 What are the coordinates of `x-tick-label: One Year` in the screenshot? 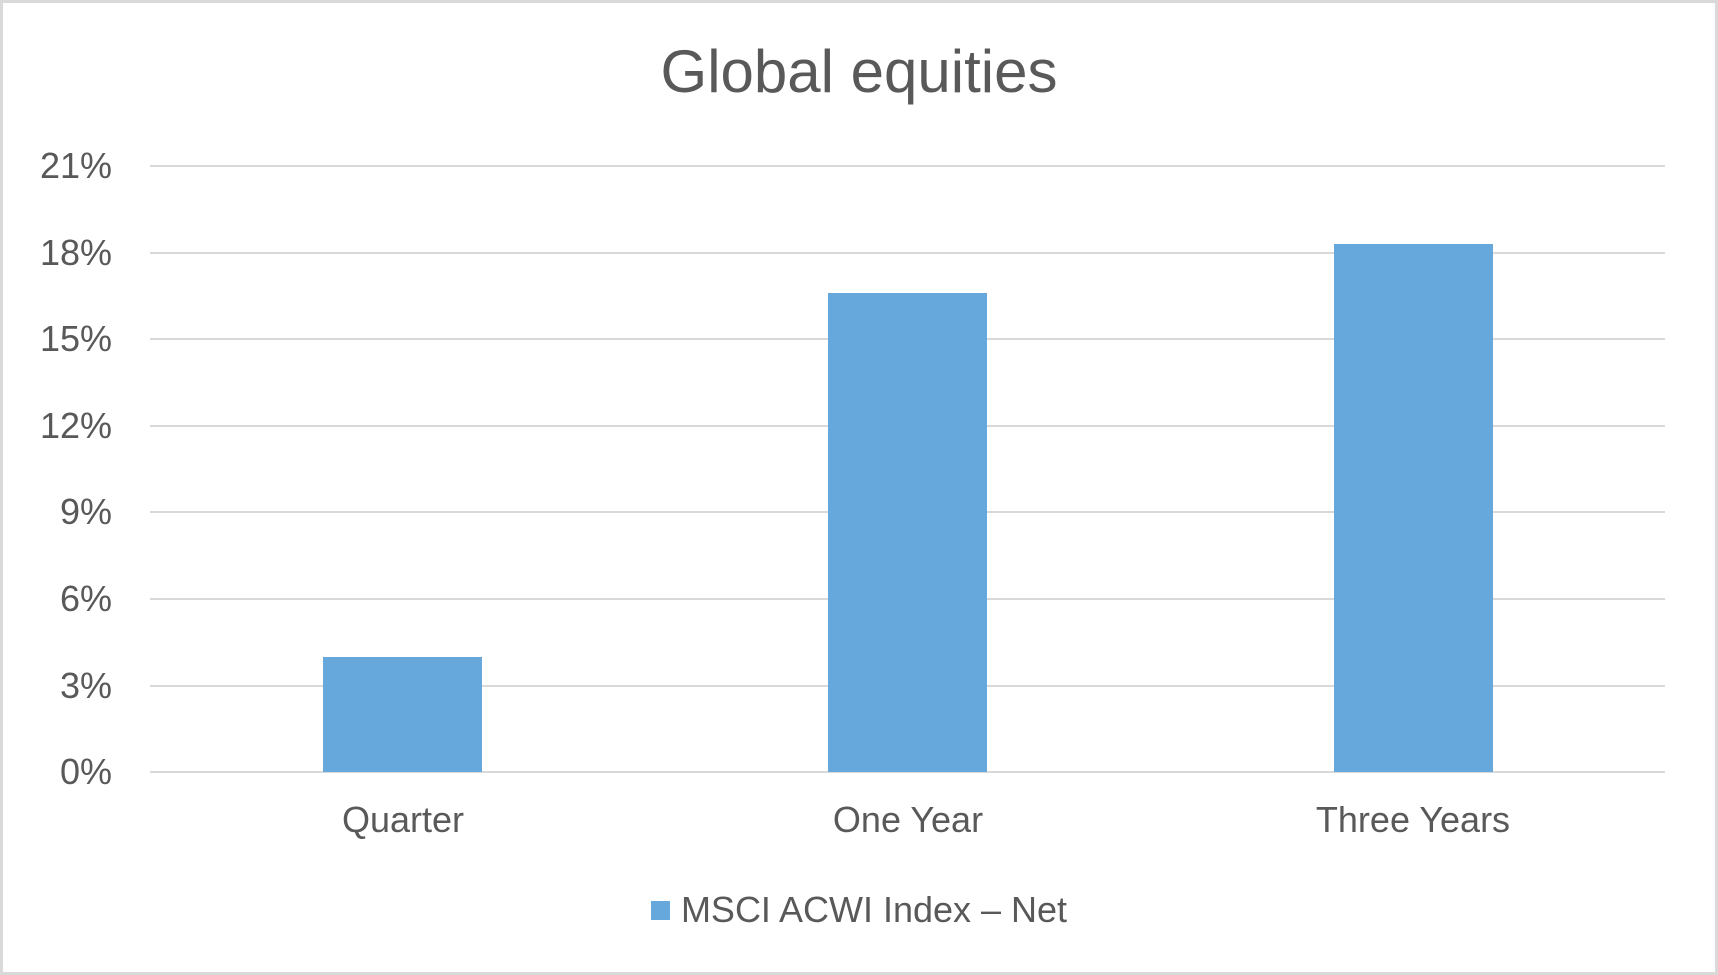 It's located at (908, 819).